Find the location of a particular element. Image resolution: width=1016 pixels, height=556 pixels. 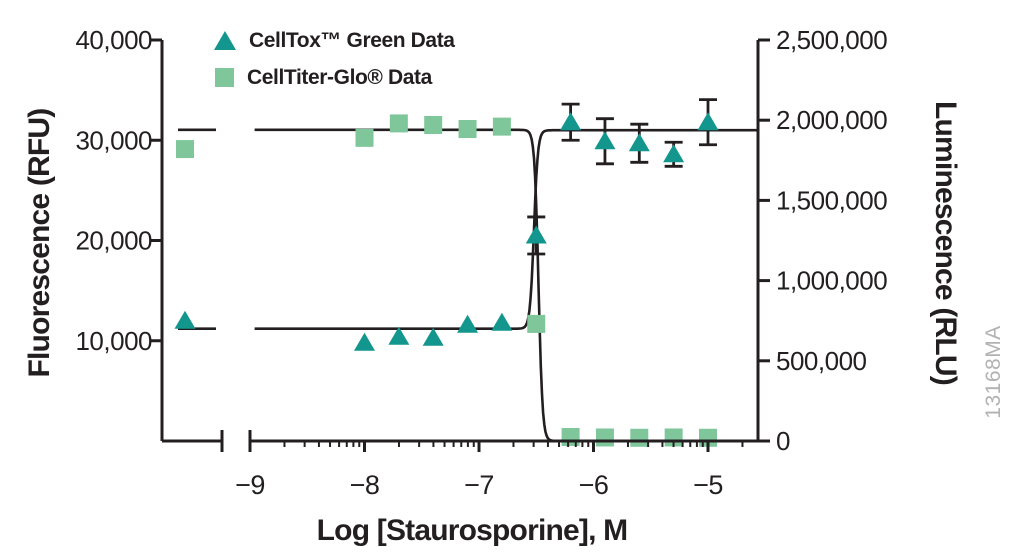

legend-item-celltox: CellTox™ Green Data is located at coordinates (334, 40).